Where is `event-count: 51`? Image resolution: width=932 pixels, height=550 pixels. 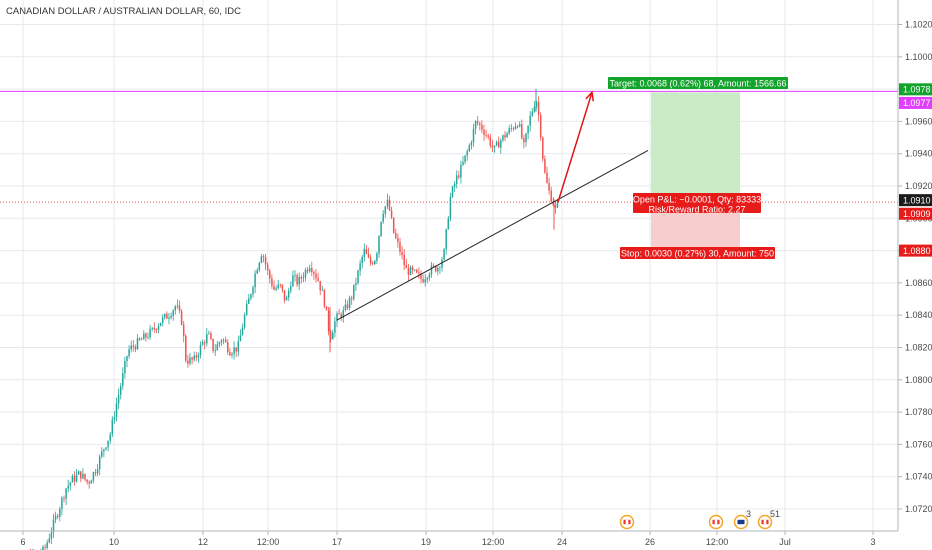
event-count: 51 is located at coordinates (775, 514).